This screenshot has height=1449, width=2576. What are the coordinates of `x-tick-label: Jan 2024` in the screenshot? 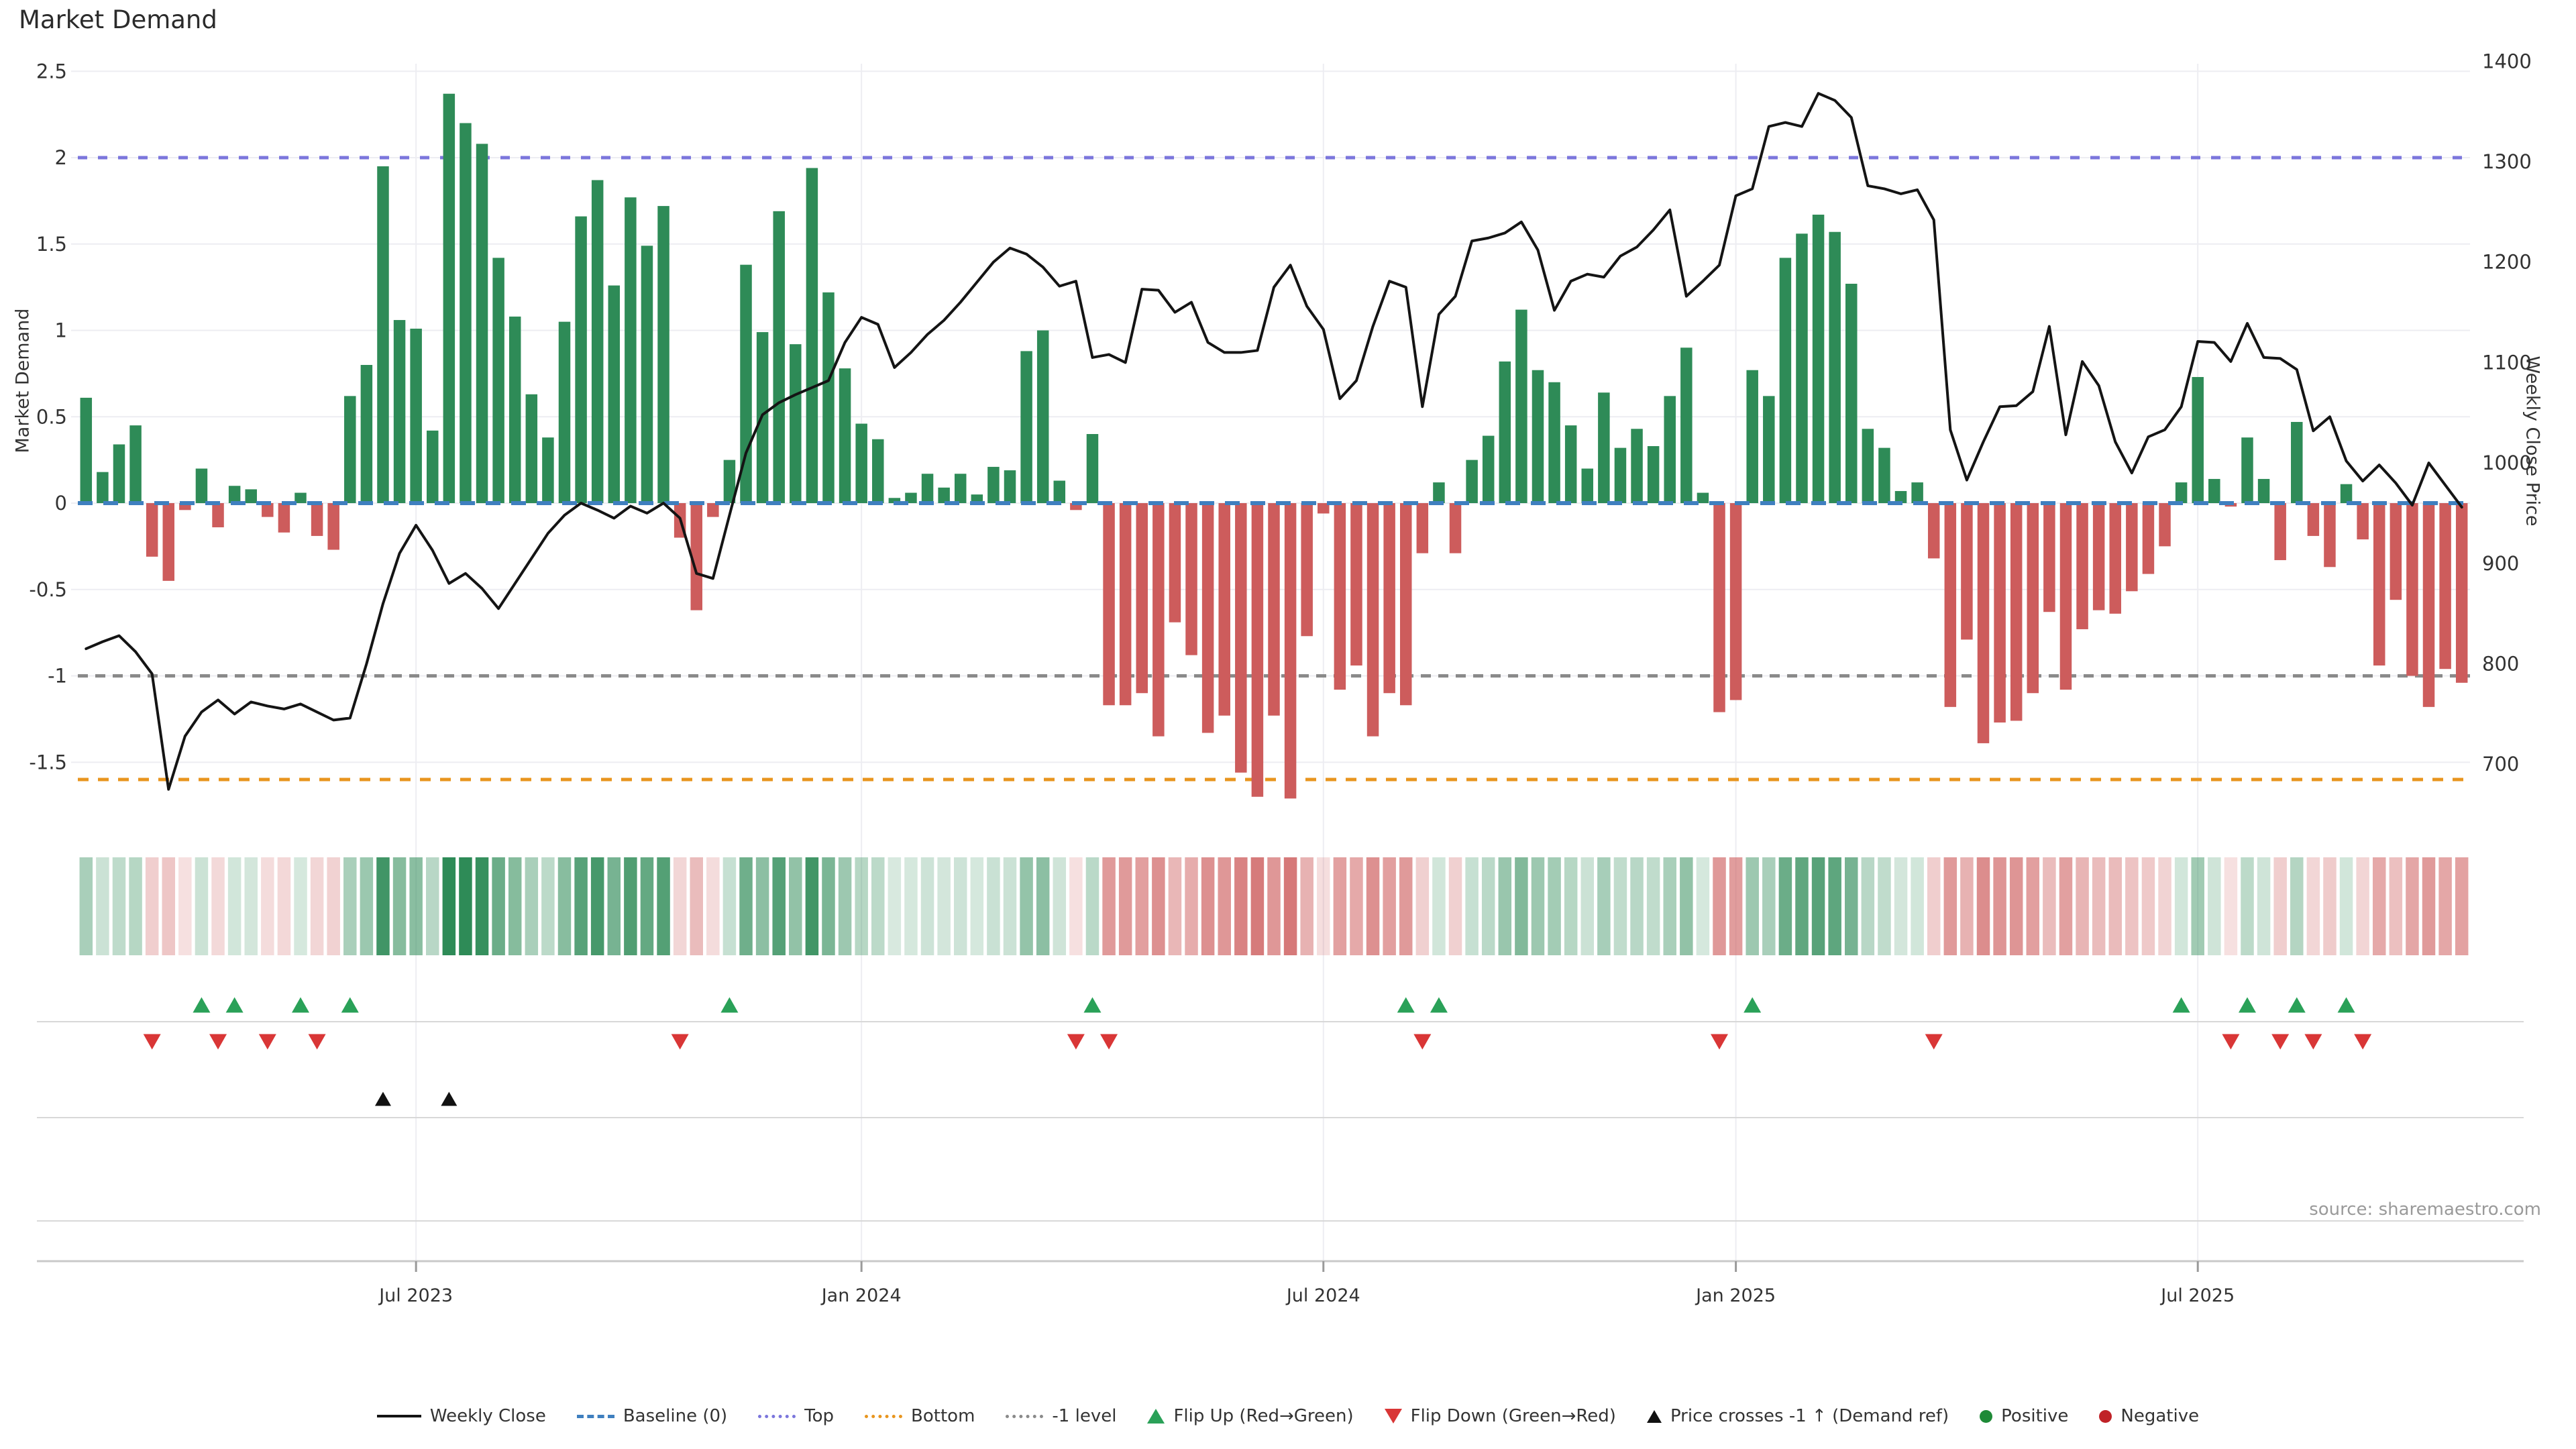 It's located at (861, 1295).